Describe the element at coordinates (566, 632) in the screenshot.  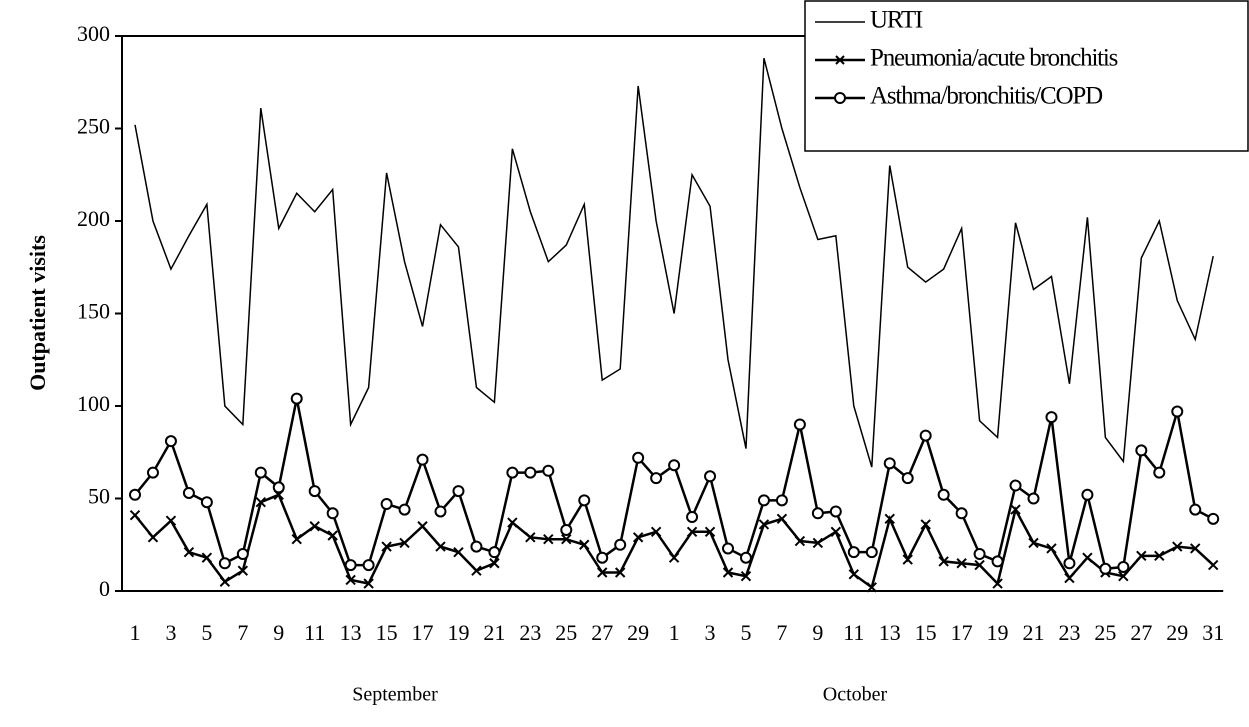
I see `x-tick-label: 25` at that location.